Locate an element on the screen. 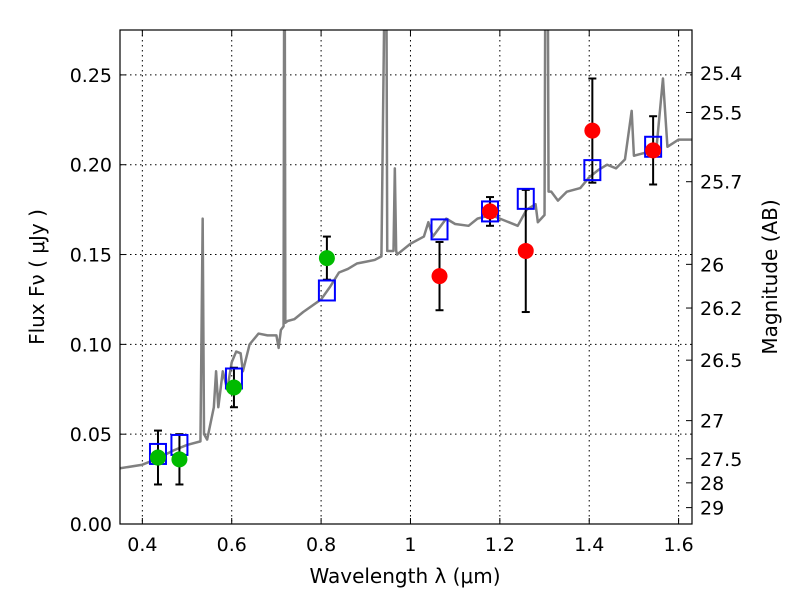  y-tick-label: 0.10 is located at coordinates (91, 345).